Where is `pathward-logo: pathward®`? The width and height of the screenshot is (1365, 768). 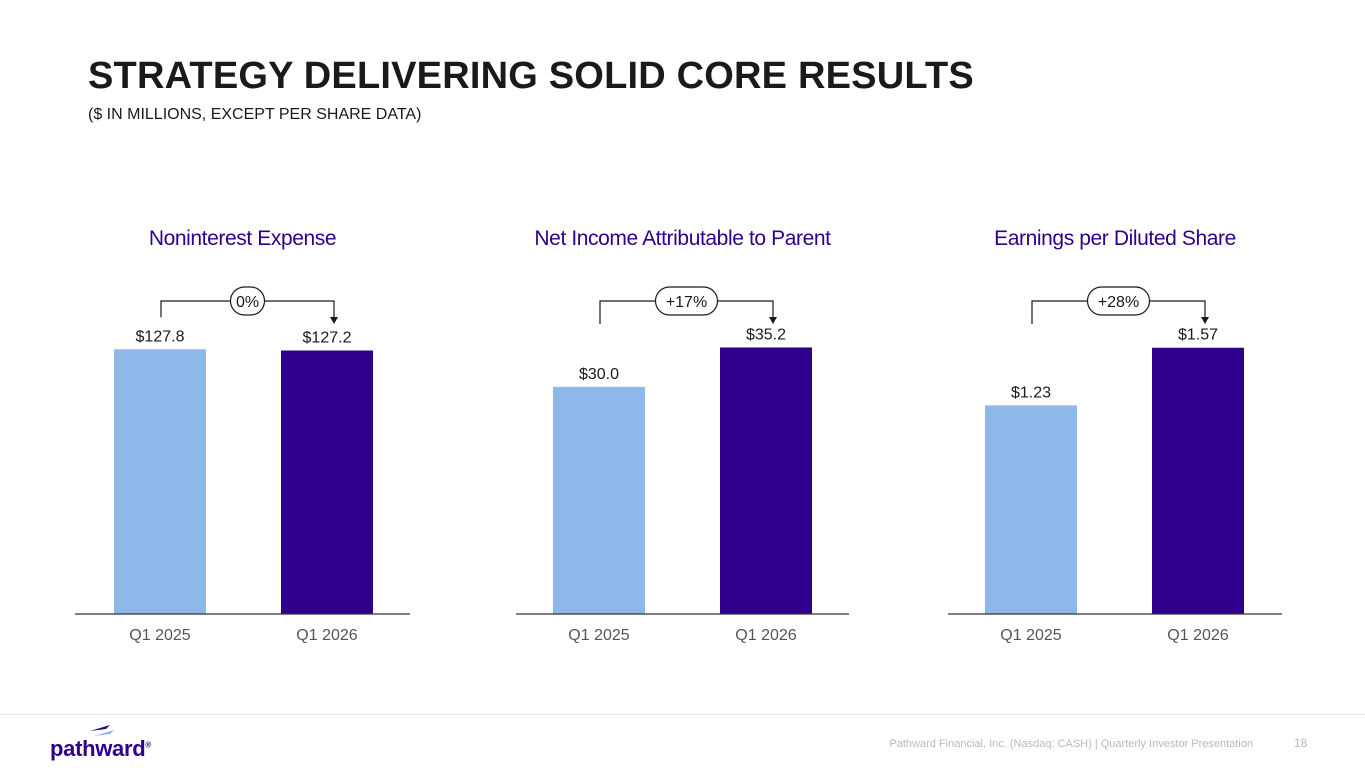 pathward-logo: pathward® is located at coordinates (105, 742).